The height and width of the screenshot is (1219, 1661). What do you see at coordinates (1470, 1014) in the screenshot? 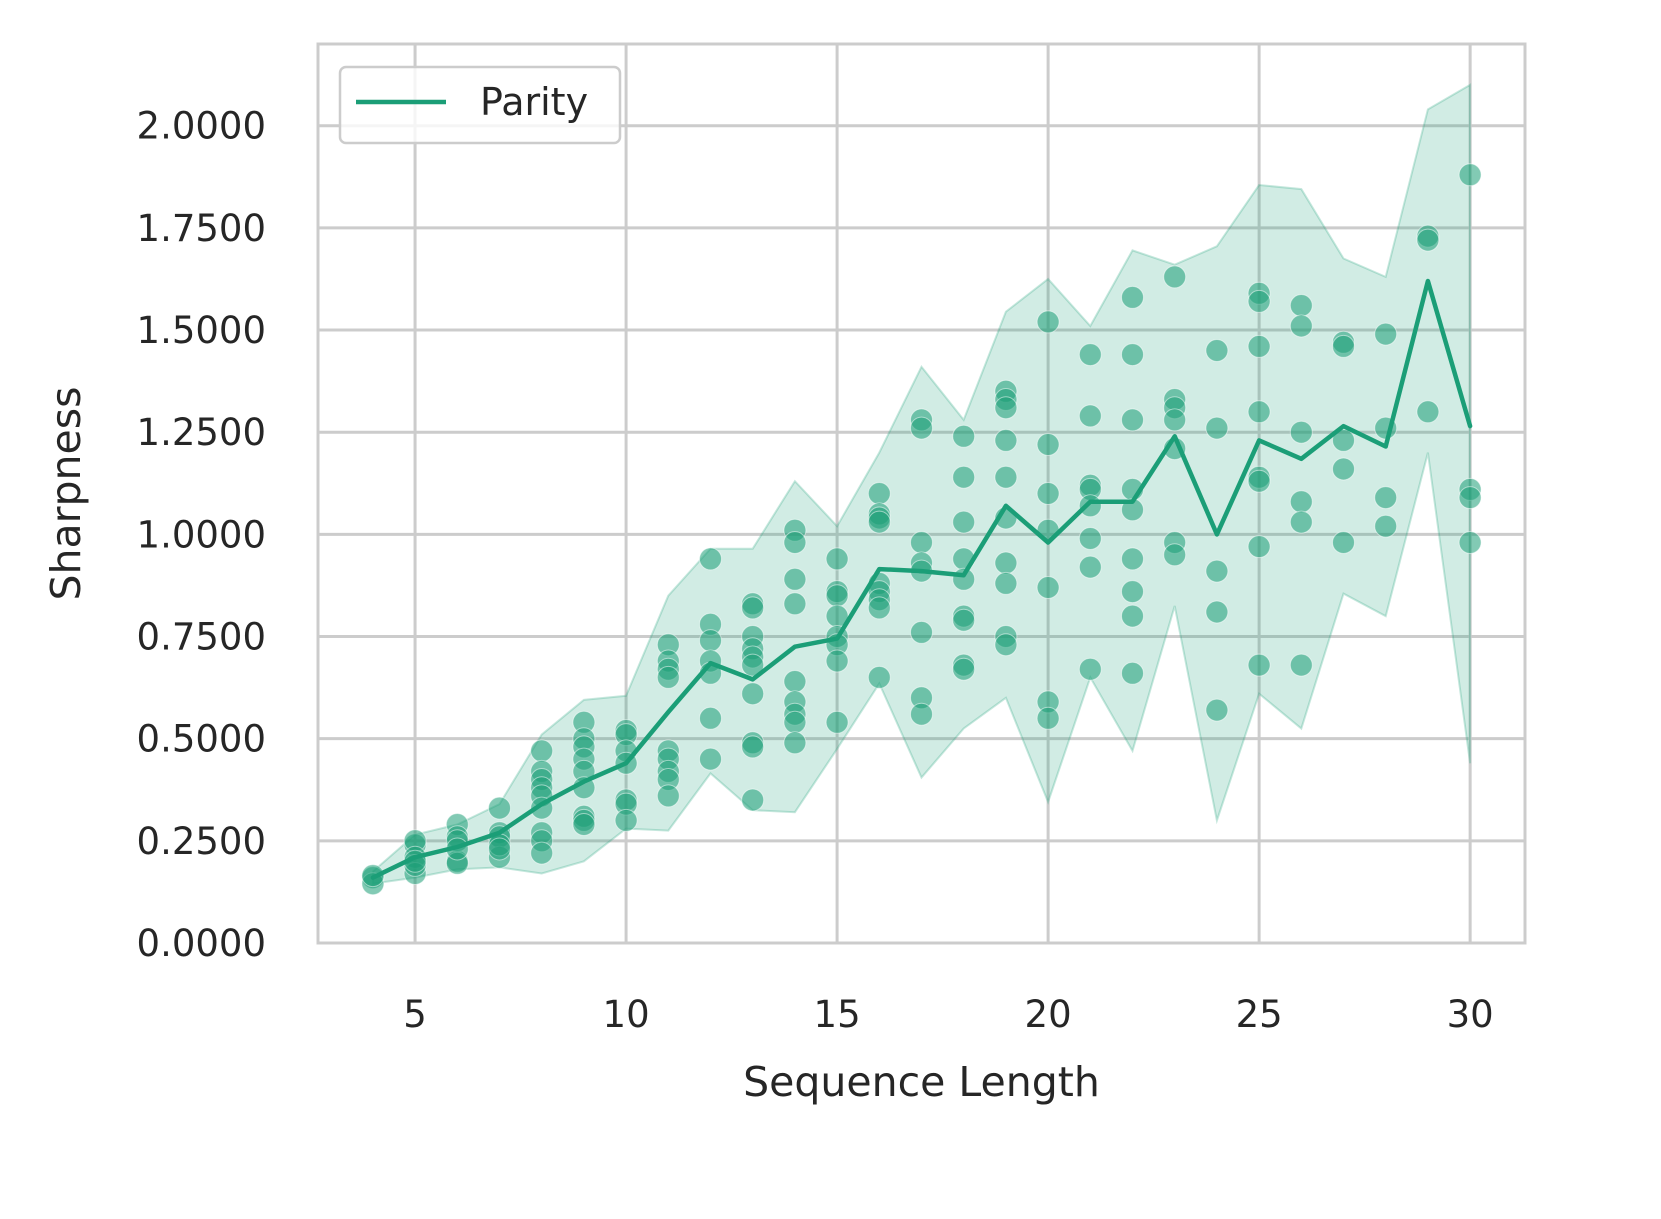
I see `x-tick-label: 30` at bounding box center [1470, 1014].